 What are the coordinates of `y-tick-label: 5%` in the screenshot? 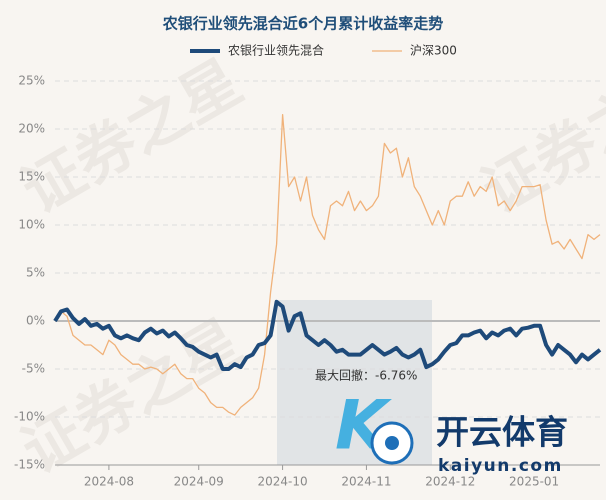 It's located at (35, 273).